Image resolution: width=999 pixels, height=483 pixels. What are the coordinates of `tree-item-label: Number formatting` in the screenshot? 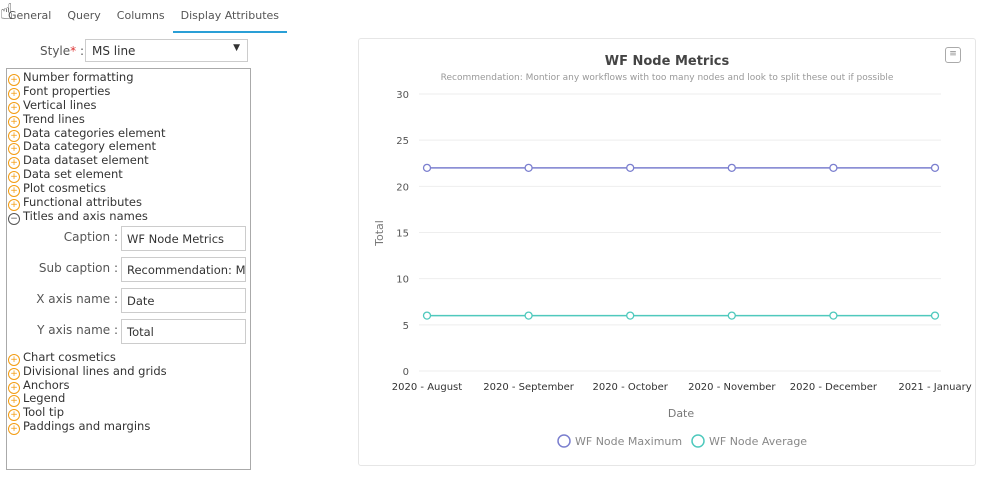 It's located at (78, 77).